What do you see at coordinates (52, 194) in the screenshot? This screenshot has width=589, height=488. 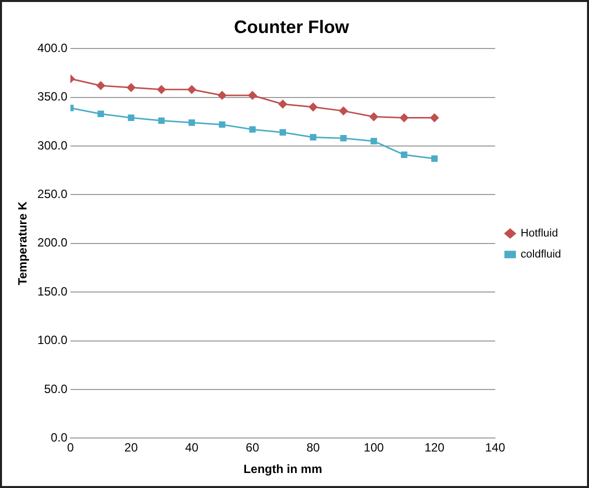 I see `y-tick-label: 250.0` at bounding box center [52, 194].